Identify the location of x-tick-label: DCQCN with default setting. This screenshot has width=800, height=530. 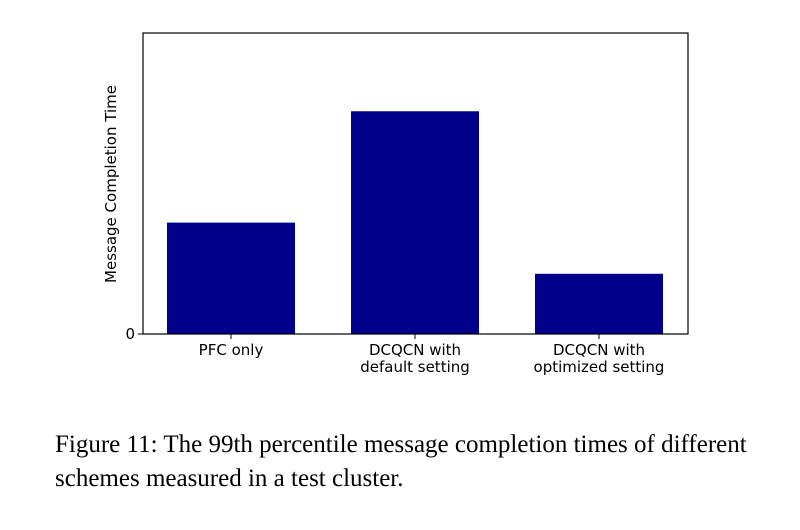
(415, 358).